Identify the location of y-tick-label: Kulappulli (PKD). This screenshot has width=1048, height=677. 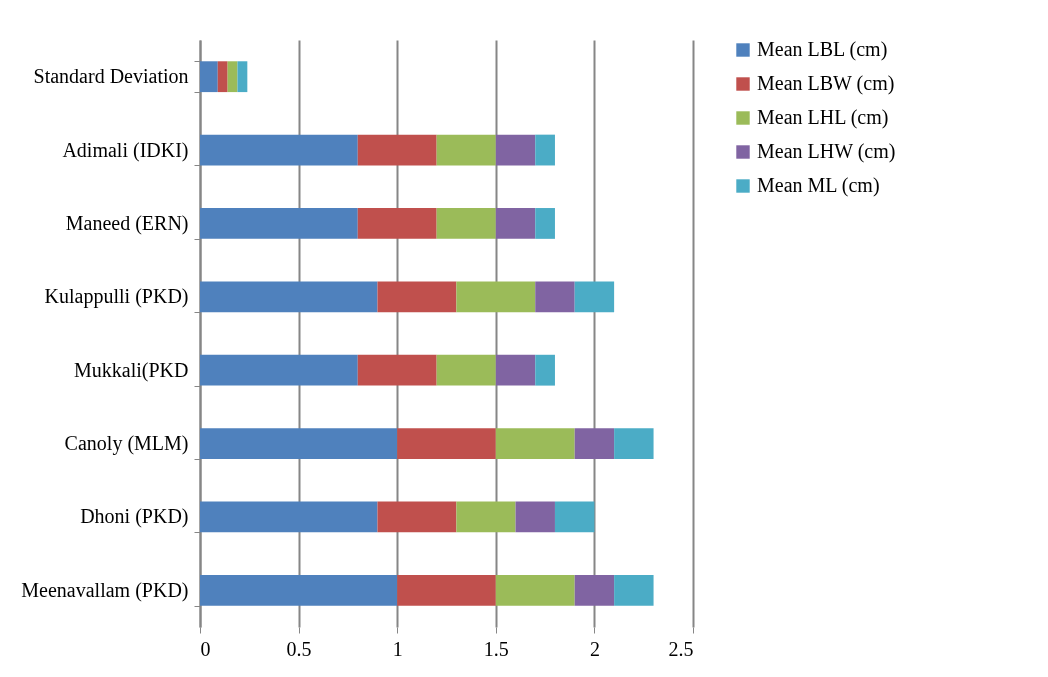
(116, 297).